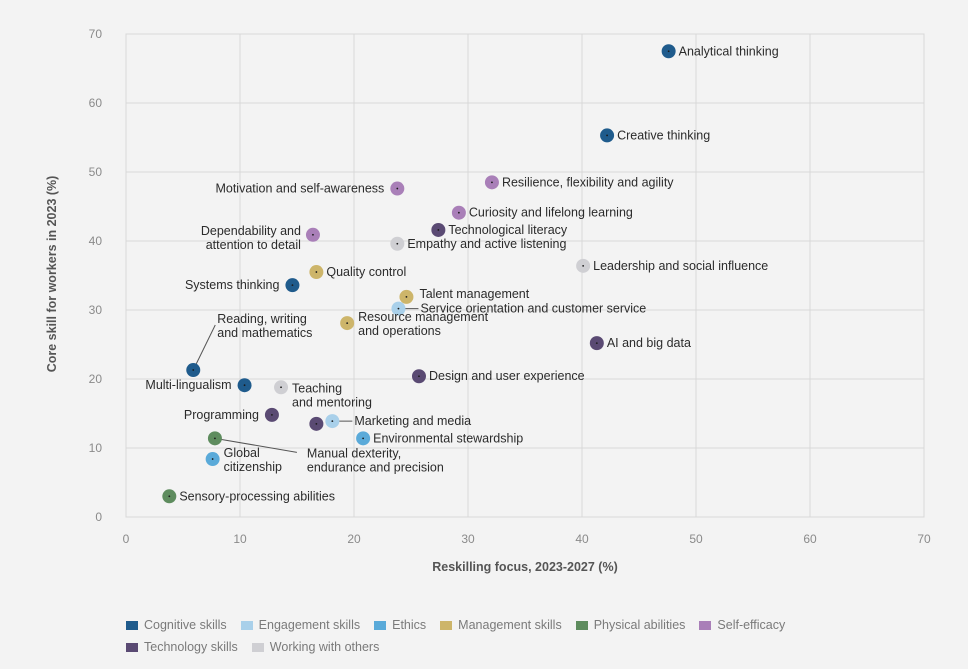 Image resolution: width=968 pixels, height=669 pixels. Describe the element at coordinates (588, 182) in the screenshot. I see `point-label: Resilience, flexibility and agility` at that location.